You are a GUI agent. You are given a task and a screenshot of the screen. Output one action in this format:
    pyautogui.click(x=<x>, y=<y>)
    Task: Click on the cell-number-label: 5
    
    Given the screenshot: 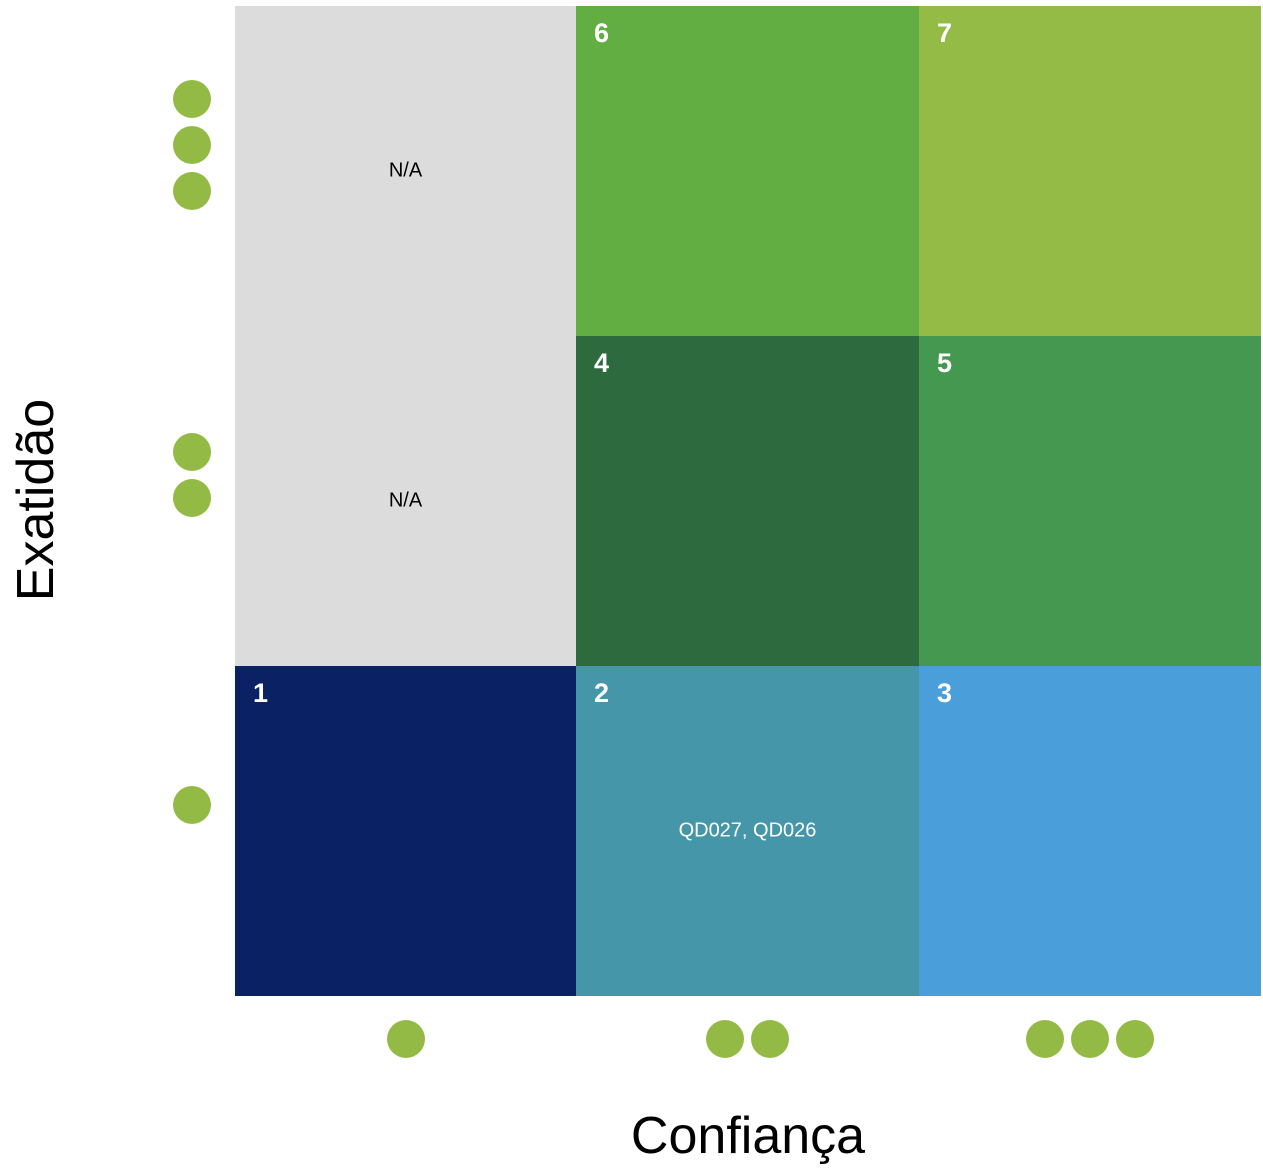 What is the action you would take?
    pyautogui.click(x=945, y=363)
    